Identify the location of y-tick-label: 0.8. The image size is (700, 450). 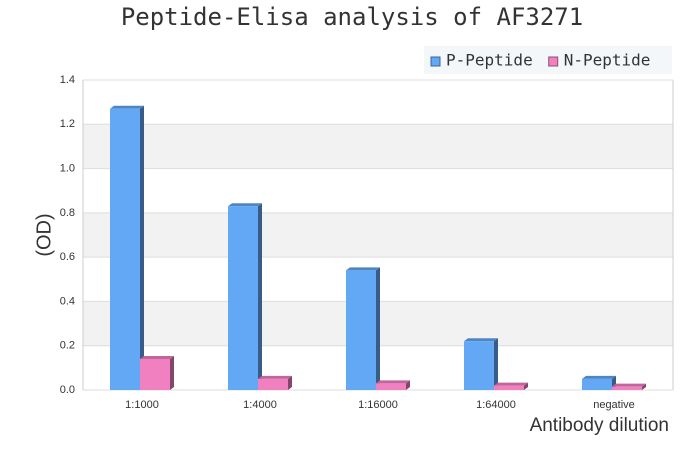
(67, 213).